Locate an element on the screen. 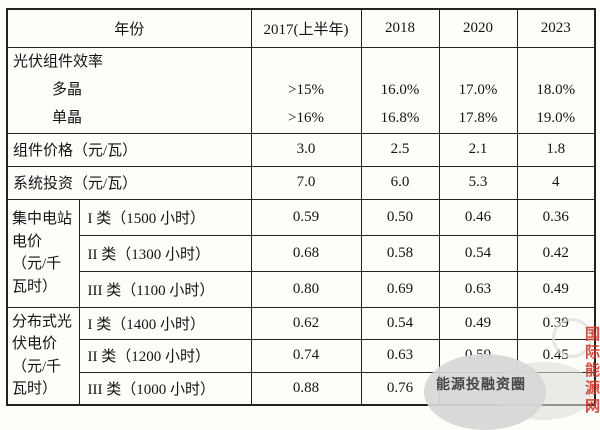  tariff-class-label: II 类（1200 小时） is located at coordinates (165, 356).